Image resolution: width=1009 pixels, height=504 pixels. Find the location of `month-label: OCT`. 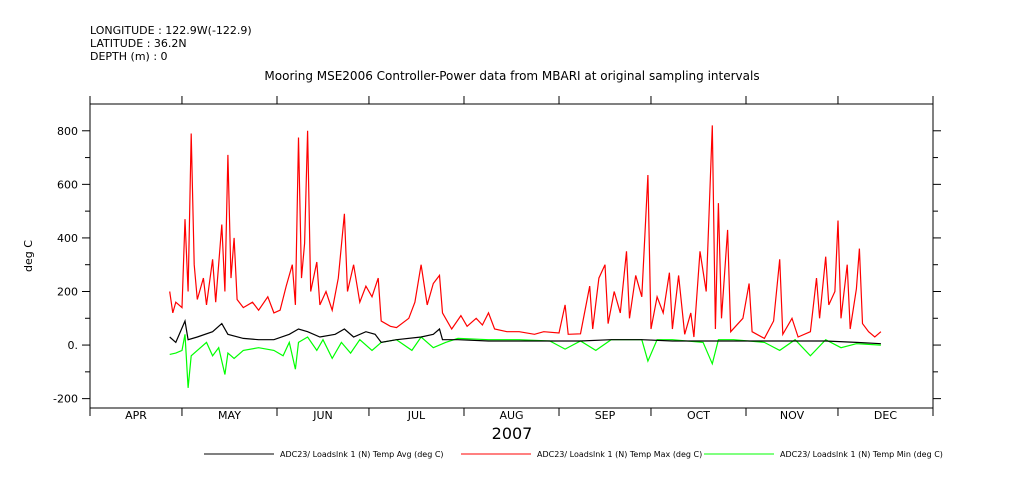

month-label: OCT is located at coordinates (698, 415).